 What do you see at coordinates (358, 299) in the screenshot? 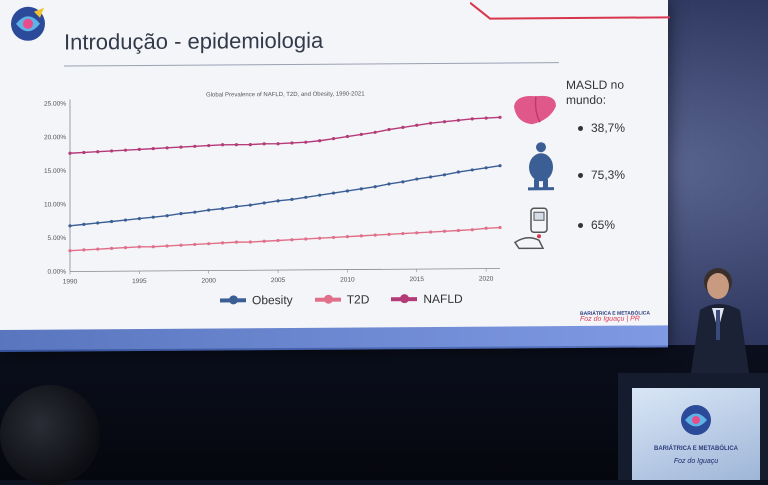
I see `legend-label: T2D` at bounding box center [358, 299].